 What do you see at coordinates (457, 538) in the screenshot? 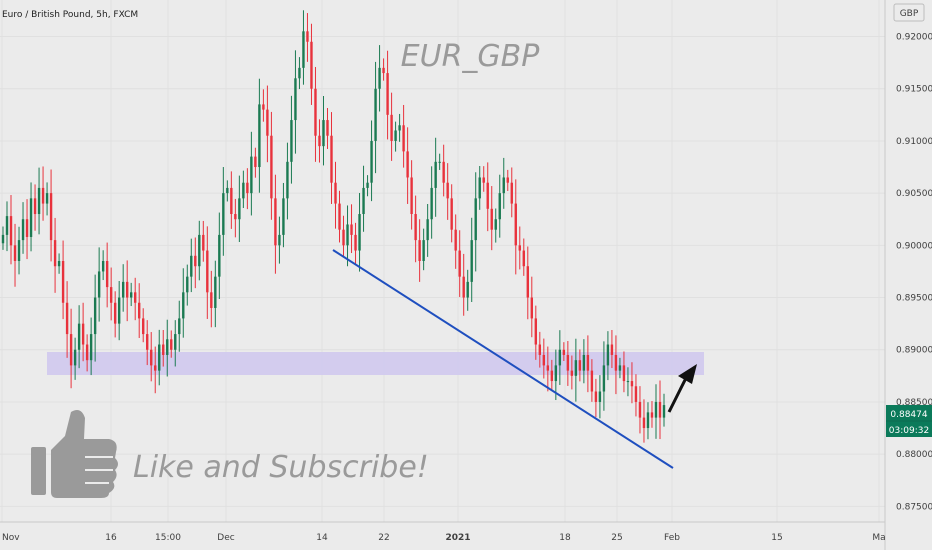
I see `x-tick-label: 2021` at bounding box center [457, 538].